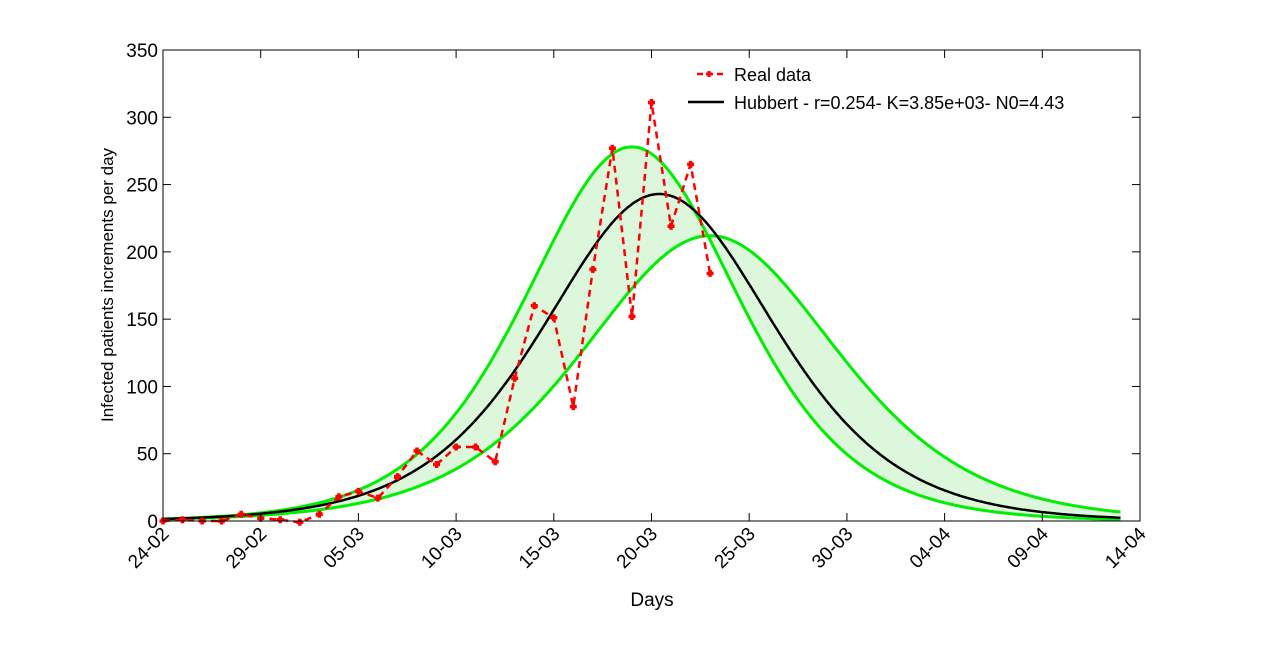 Image resolution: width=1261 pixels, height=659 pixels. What do you see at coordinates (142, 320) in the screenshot?
I see `y-tick-label: 150` at bounding box center [142, 320].